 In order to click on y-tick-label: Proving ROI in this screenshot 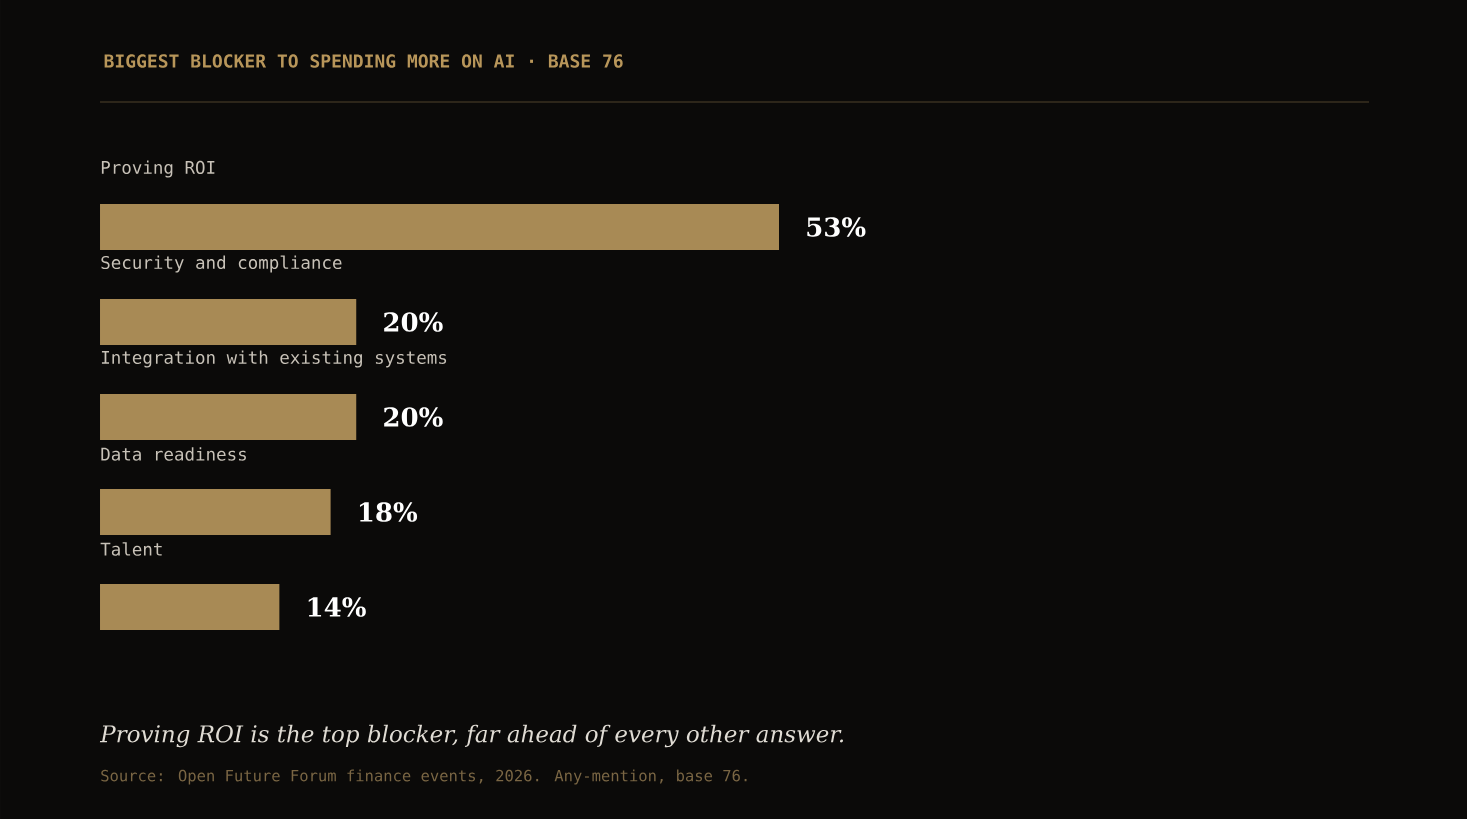, I will do `click(158, 169)`.